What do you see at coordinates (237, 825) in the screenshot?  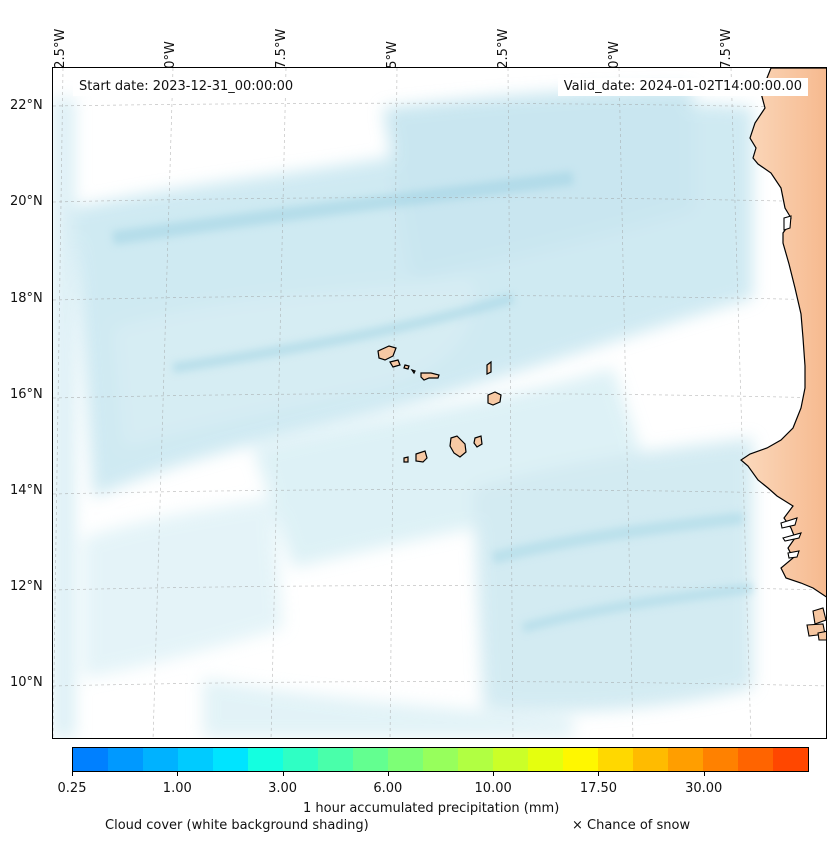 I see `cloud-cover-legend: Cloud cover (white background shading)` at bounding box center [237, 825].